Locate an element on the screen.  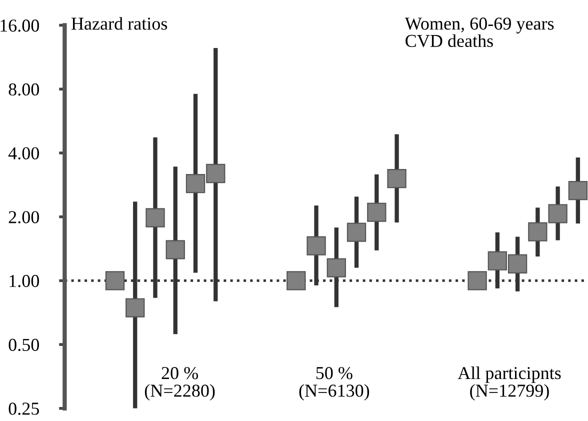
y-tick-label: 4.00 is located at coordinates (23, 153).